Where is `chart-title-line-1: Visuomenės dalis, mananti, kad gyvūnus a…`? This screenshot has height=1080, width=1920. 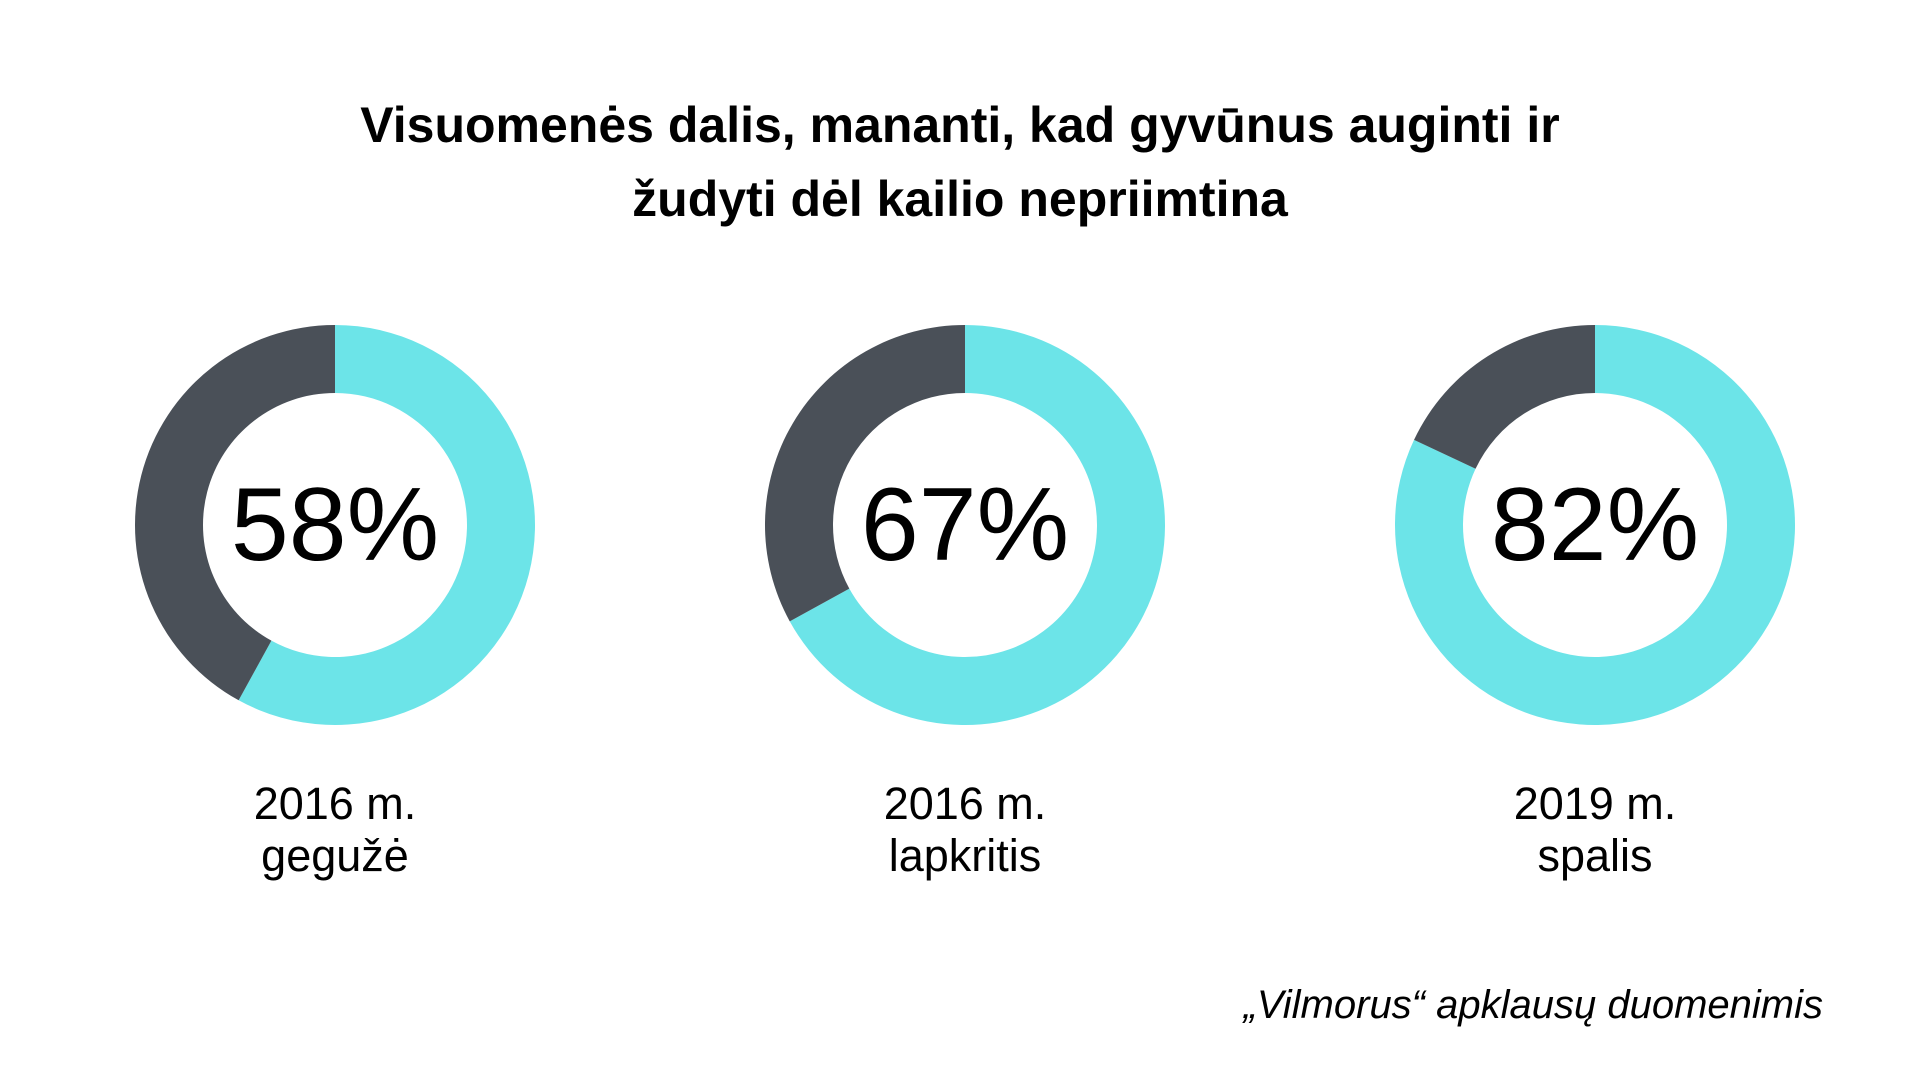 chart-title-line-1: Visuomenės dalis, mananti, kad gyvūnus a… is located at coordinates (960, 125).